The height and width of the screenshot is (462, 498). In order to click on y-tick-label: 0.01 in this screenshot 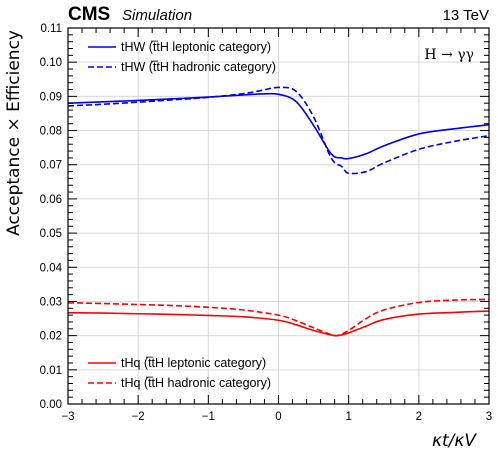, I will do `click(51, 371)`.